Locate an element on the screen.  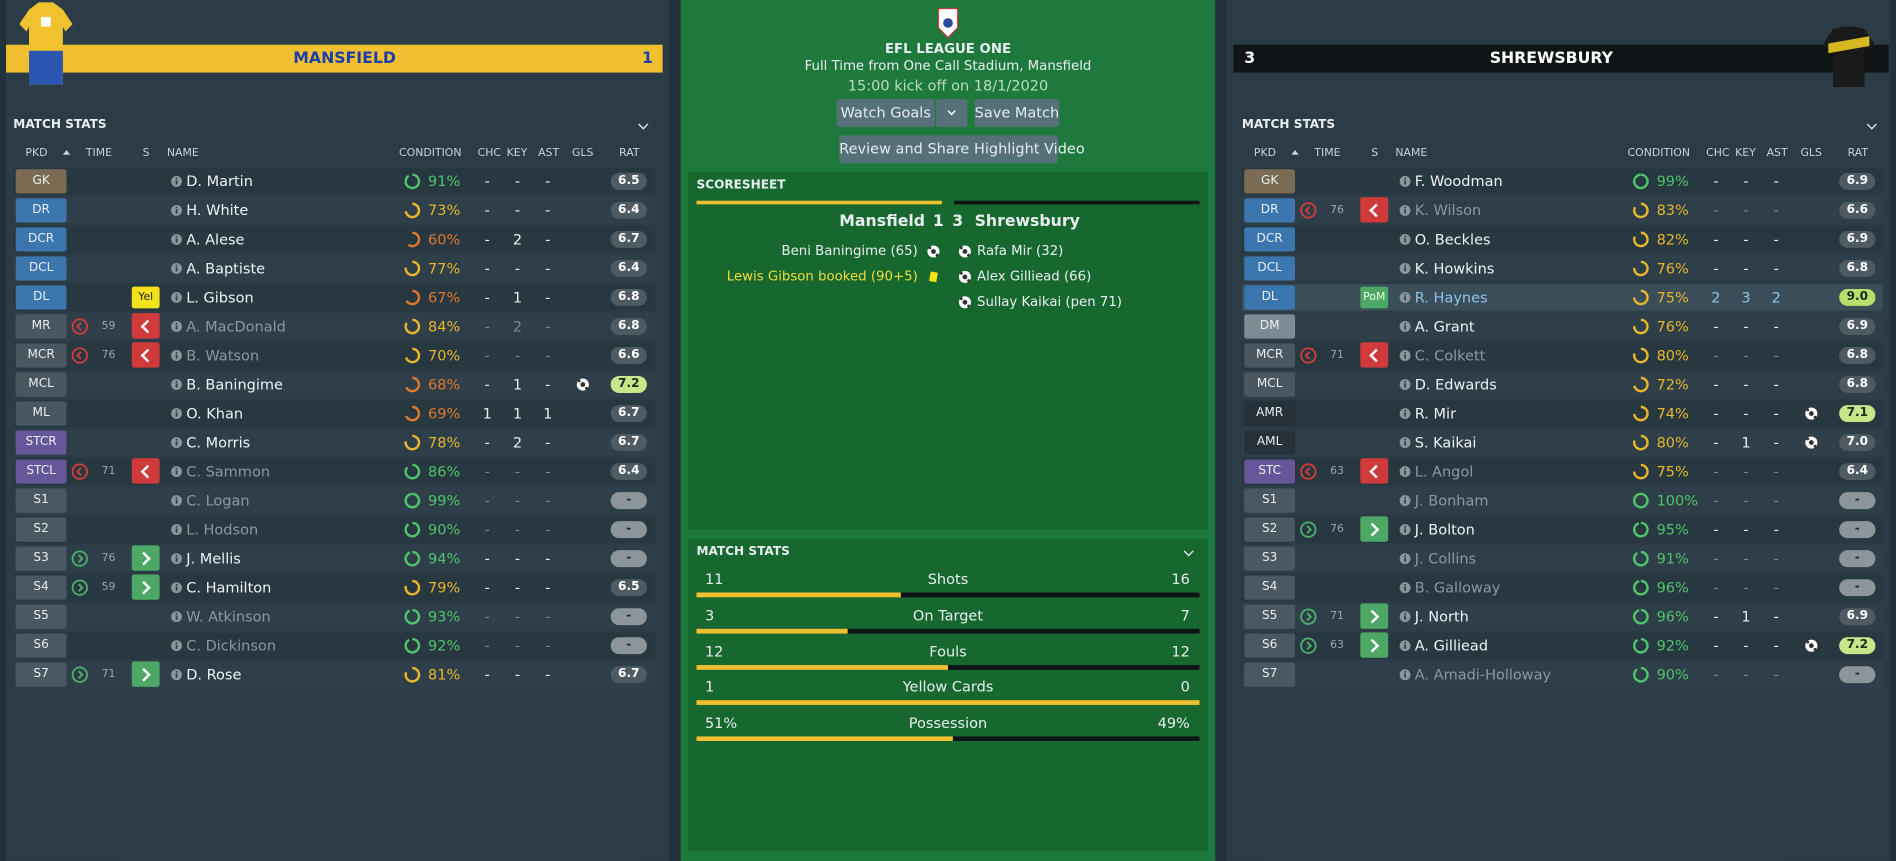
away-event: Rafa Mir (32) is located at coordinates (1020, 251).